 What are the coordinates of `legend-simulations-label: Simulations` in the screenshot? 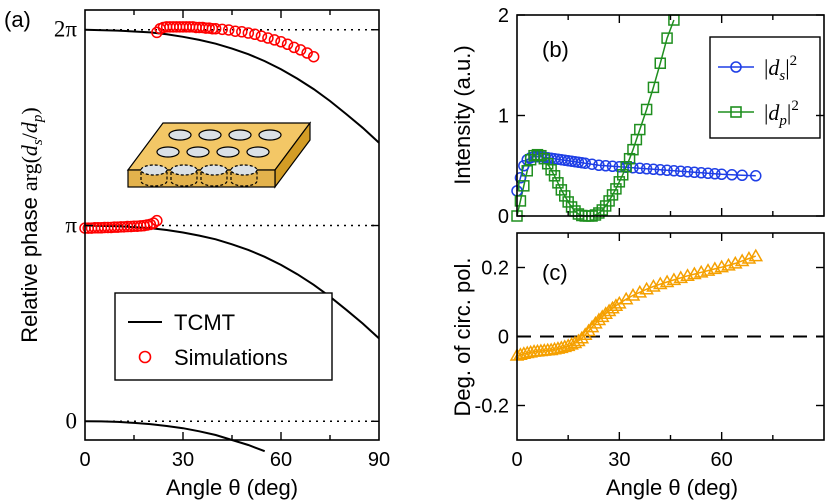 It's located at (231, 357).